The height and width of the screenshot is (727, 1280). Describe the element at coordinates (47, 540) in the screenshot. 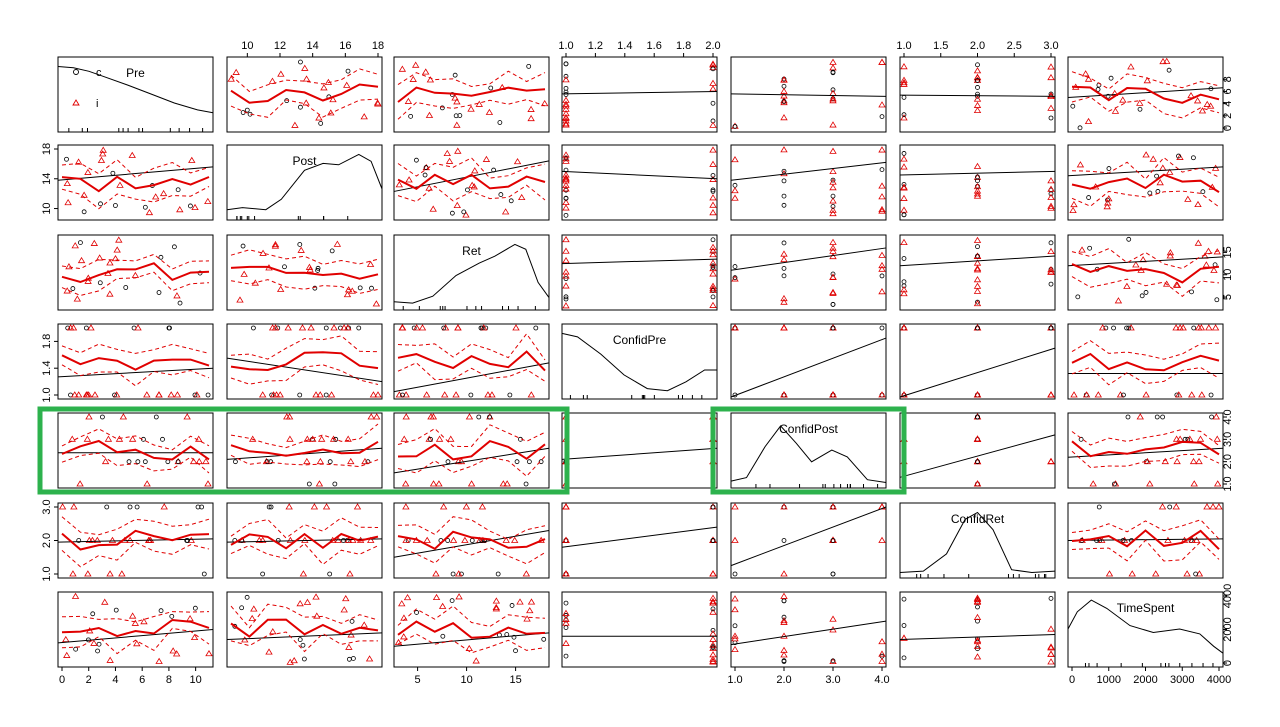

I see `side-tick-label: 2.0` at that location.